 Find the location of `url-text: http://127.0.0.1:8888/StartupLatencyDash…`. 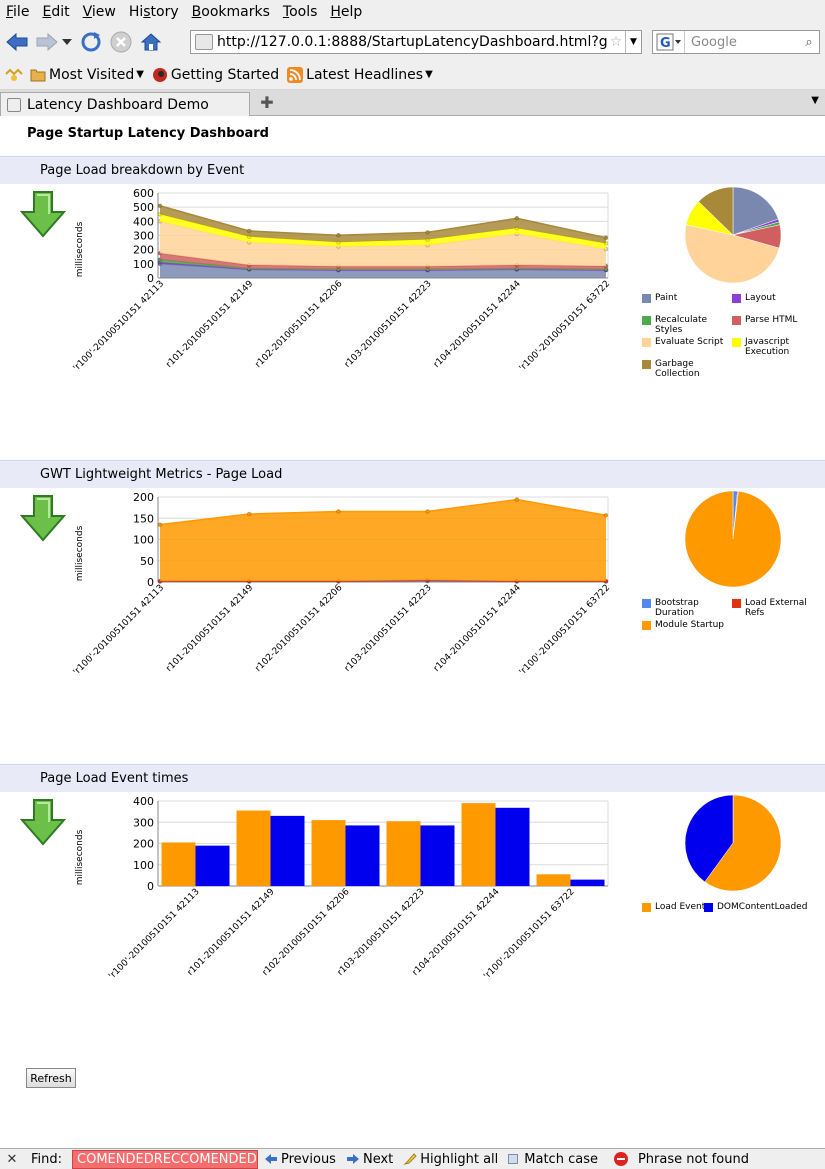

url-text: http://127.0.0.1:8888/StartupLatencyDash… is located at coordinates (412, 42).